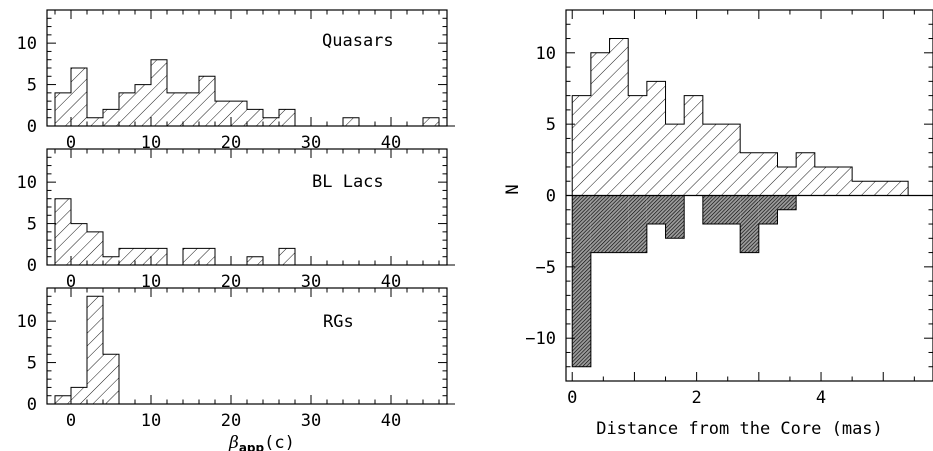 This screenshot has height=451, width=933. I want to click on panel-annotation: Quasars, so click(358, 41).